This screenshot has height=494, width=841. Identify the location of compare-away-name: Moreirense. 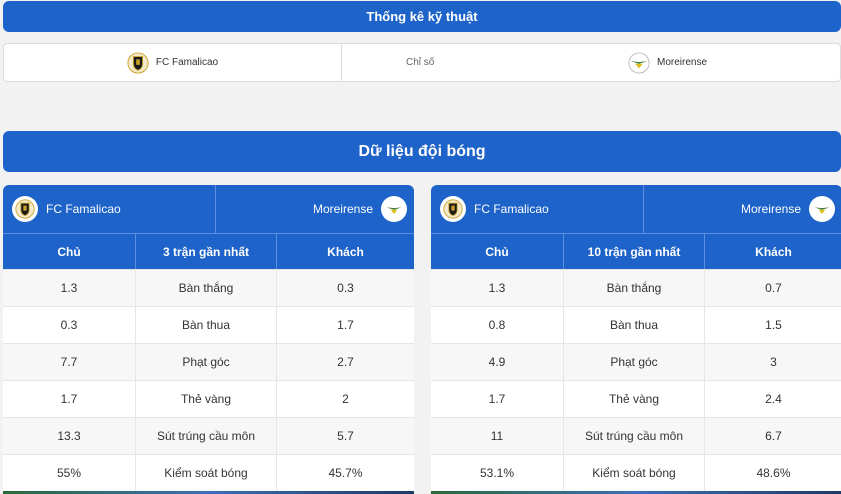
(682, 62).